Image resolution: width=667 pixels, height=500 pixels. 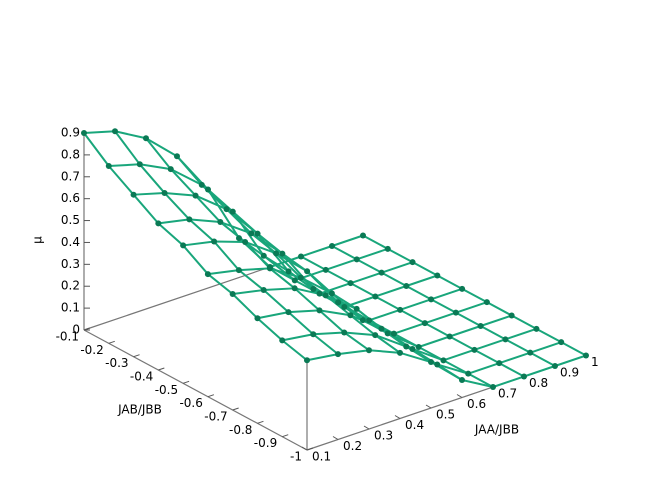 I want to click on x-tick-label: 0.5, so click(x=445, y=415).